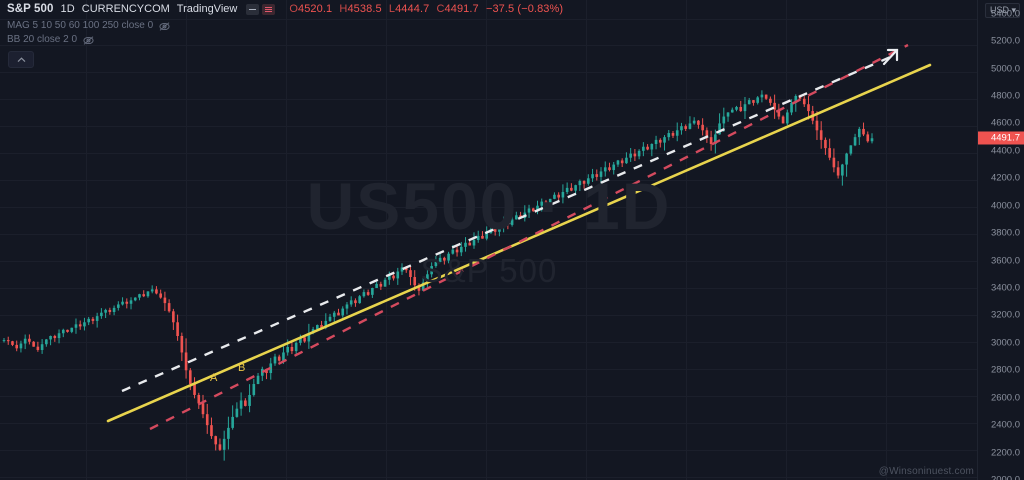  What do you see at coordinates (1005, 41) in the screenshot?
I see `price-tick: 5200.0` at bounding box center [1005, 41].